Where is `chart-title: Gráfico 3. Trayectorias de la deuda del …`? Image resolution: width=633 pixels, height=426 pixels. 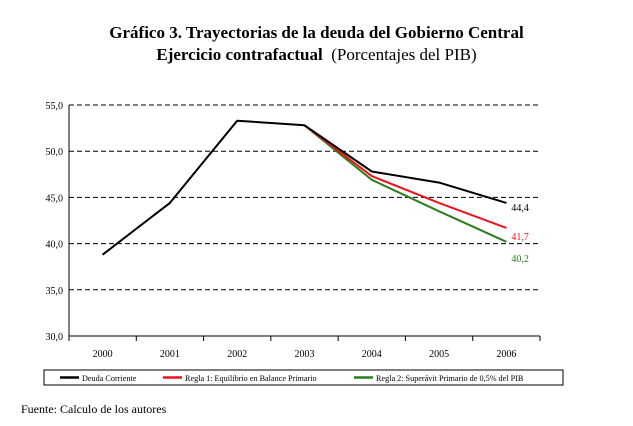 chart-title: Gráfico 3. Trayectorias de la deuda del … is located at coordinates (316, 32).